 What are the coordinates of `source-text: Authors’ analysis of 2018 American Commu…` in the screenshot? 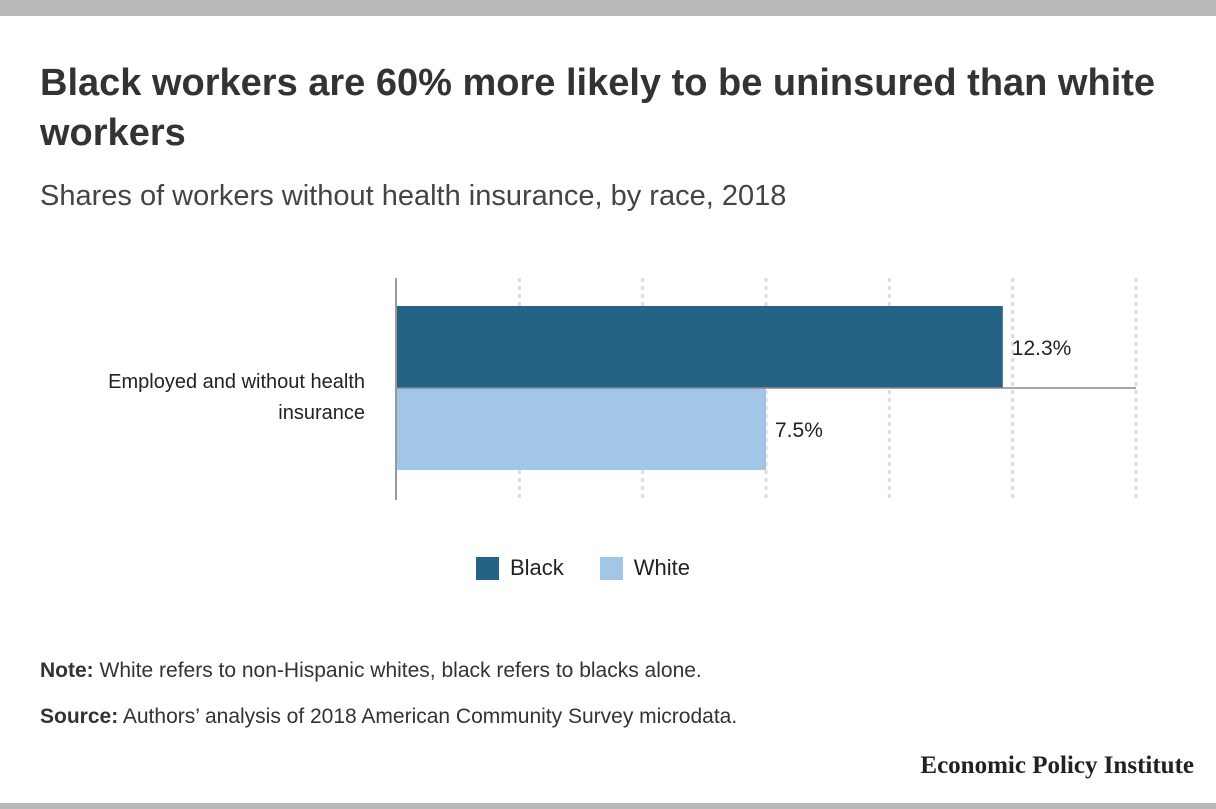 It's located at (428, 716).